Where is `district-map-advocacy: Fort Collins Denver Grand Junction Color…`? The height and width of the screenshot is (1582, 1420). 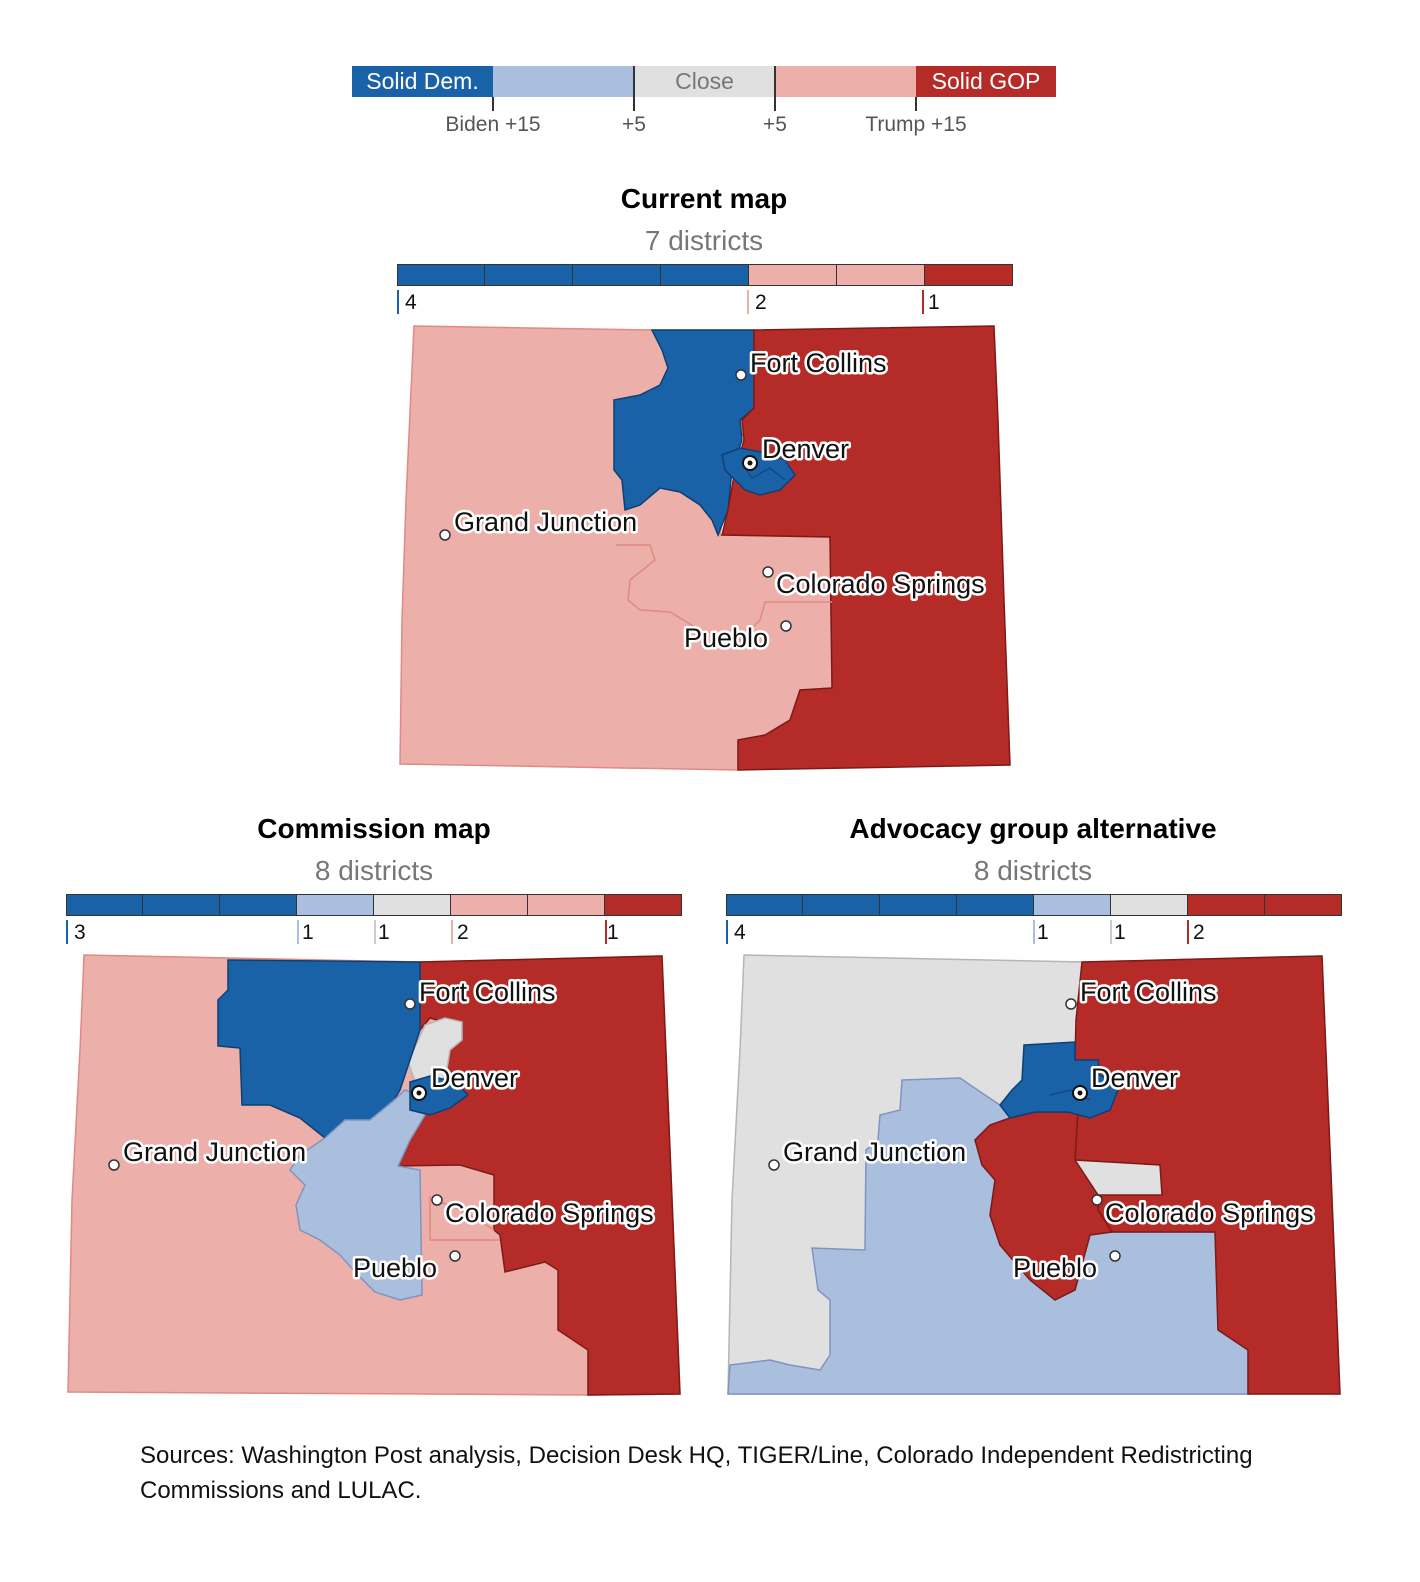
district-map-advocacy: Fort Collins Denver Grand Junction Color… is located at coordinates (1034, 1174).